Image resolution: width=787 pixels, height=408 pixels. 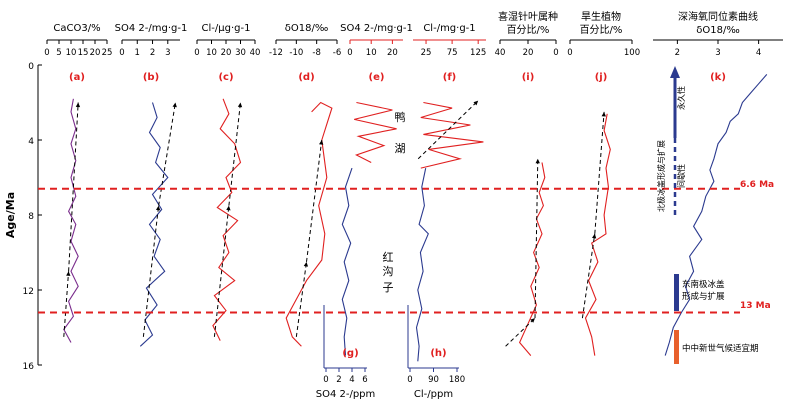 I want to click on panel-title-line2: δO18/‰, so click(x=718, y=30).